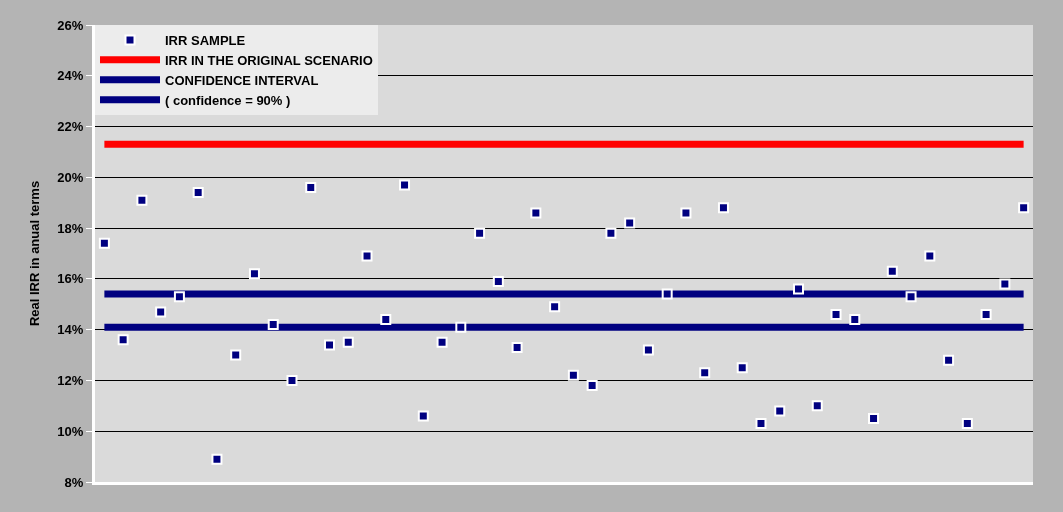  I want to click on y-tick-label: 10%, so click(70, 431).